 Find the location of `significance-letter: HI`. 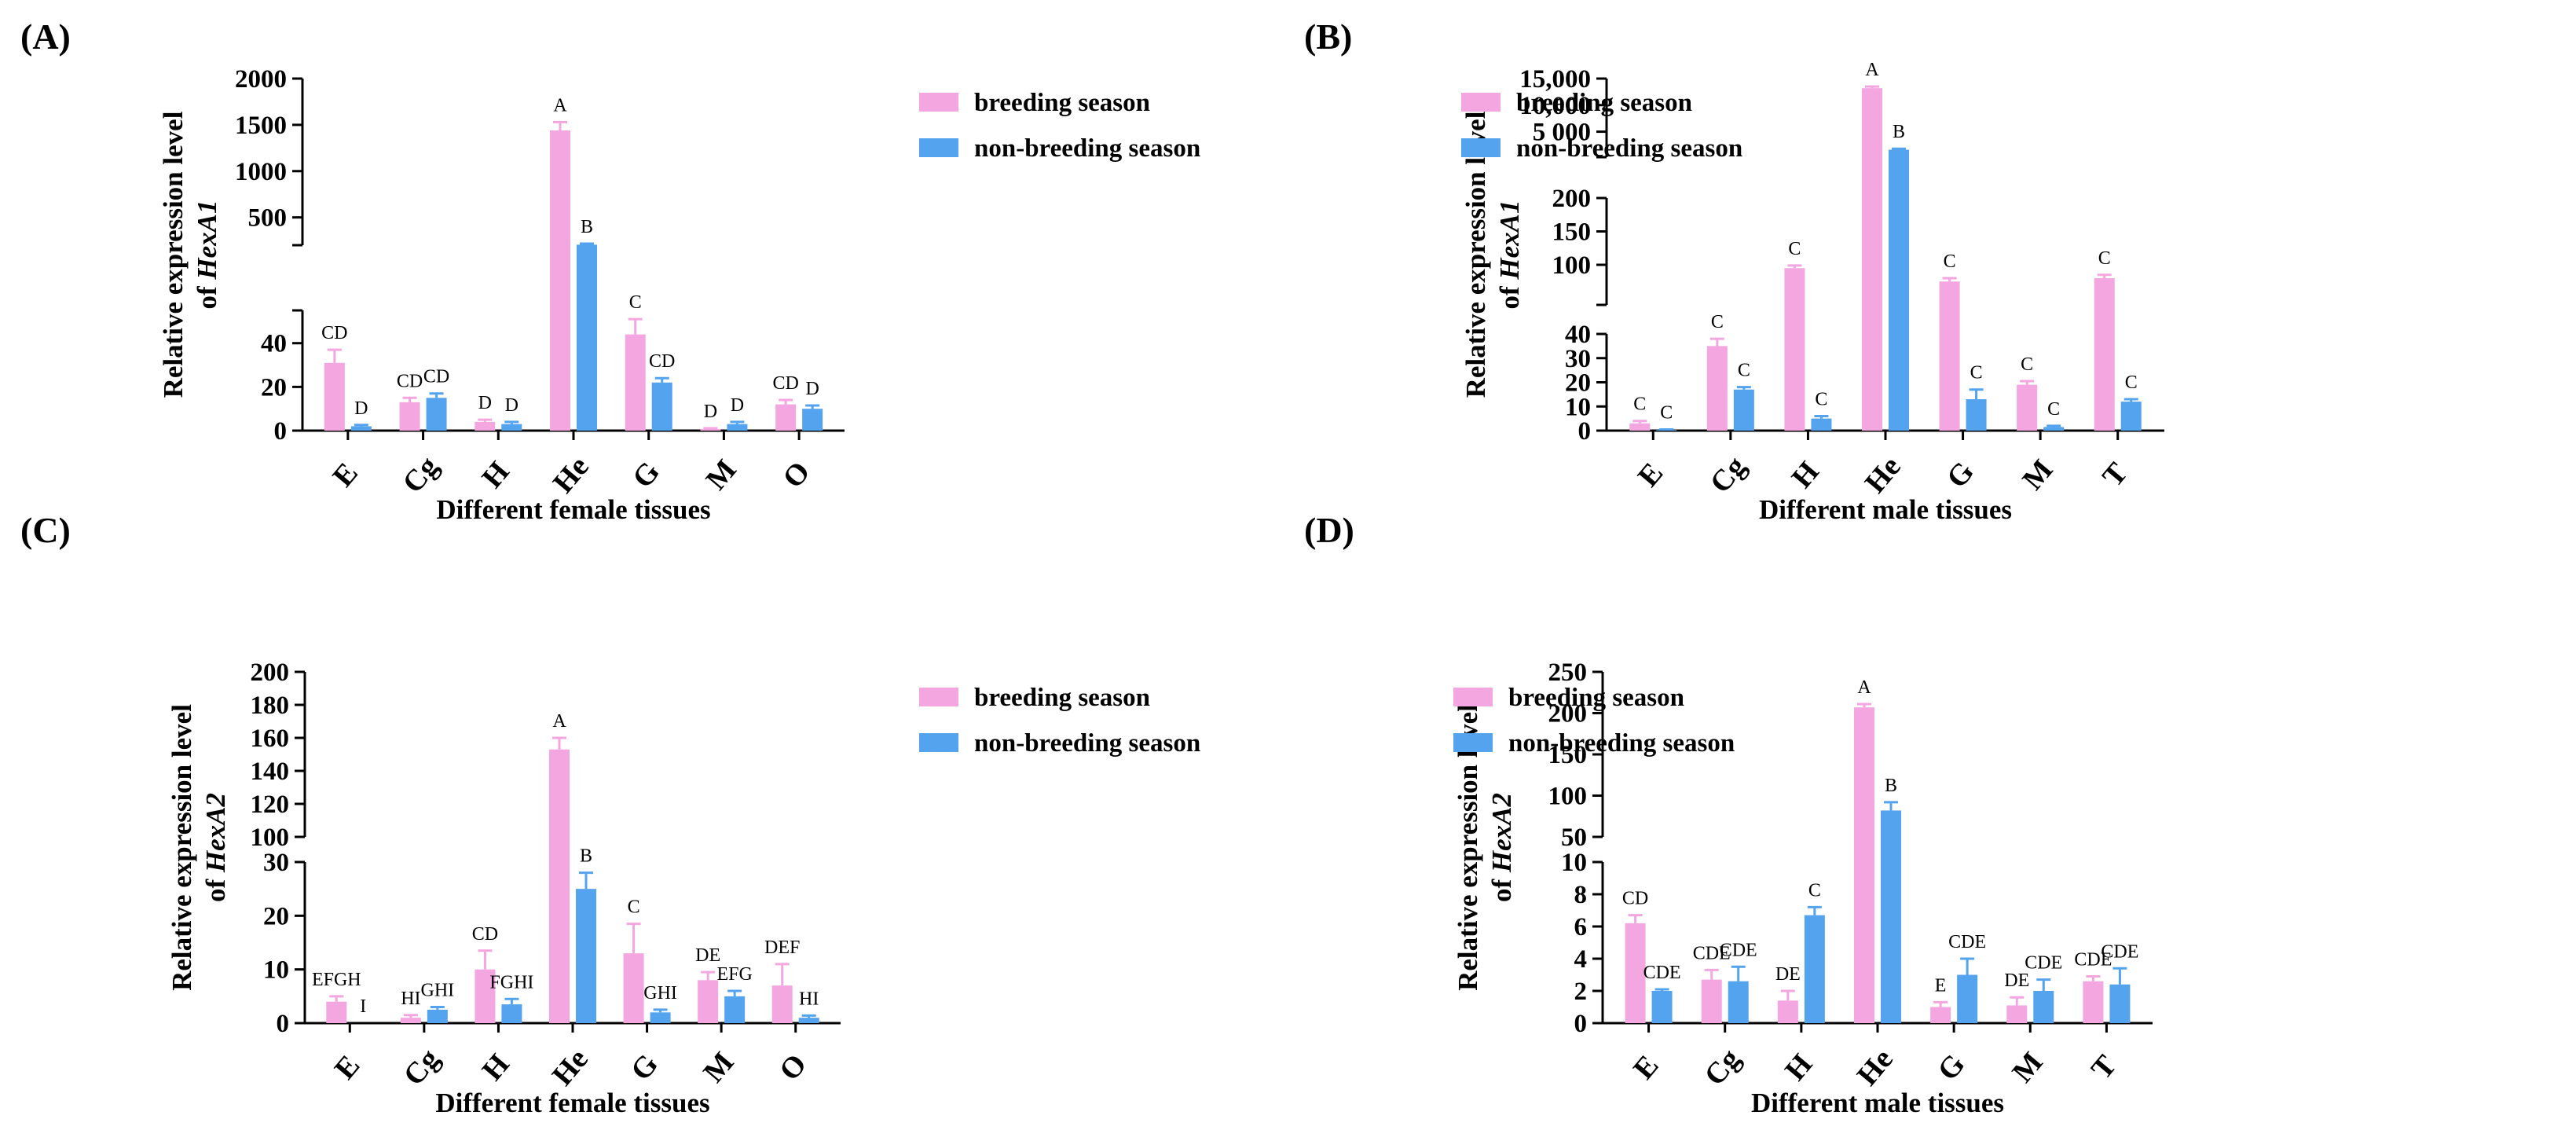

significance-letter: HI is located at coordinates (809, 999).